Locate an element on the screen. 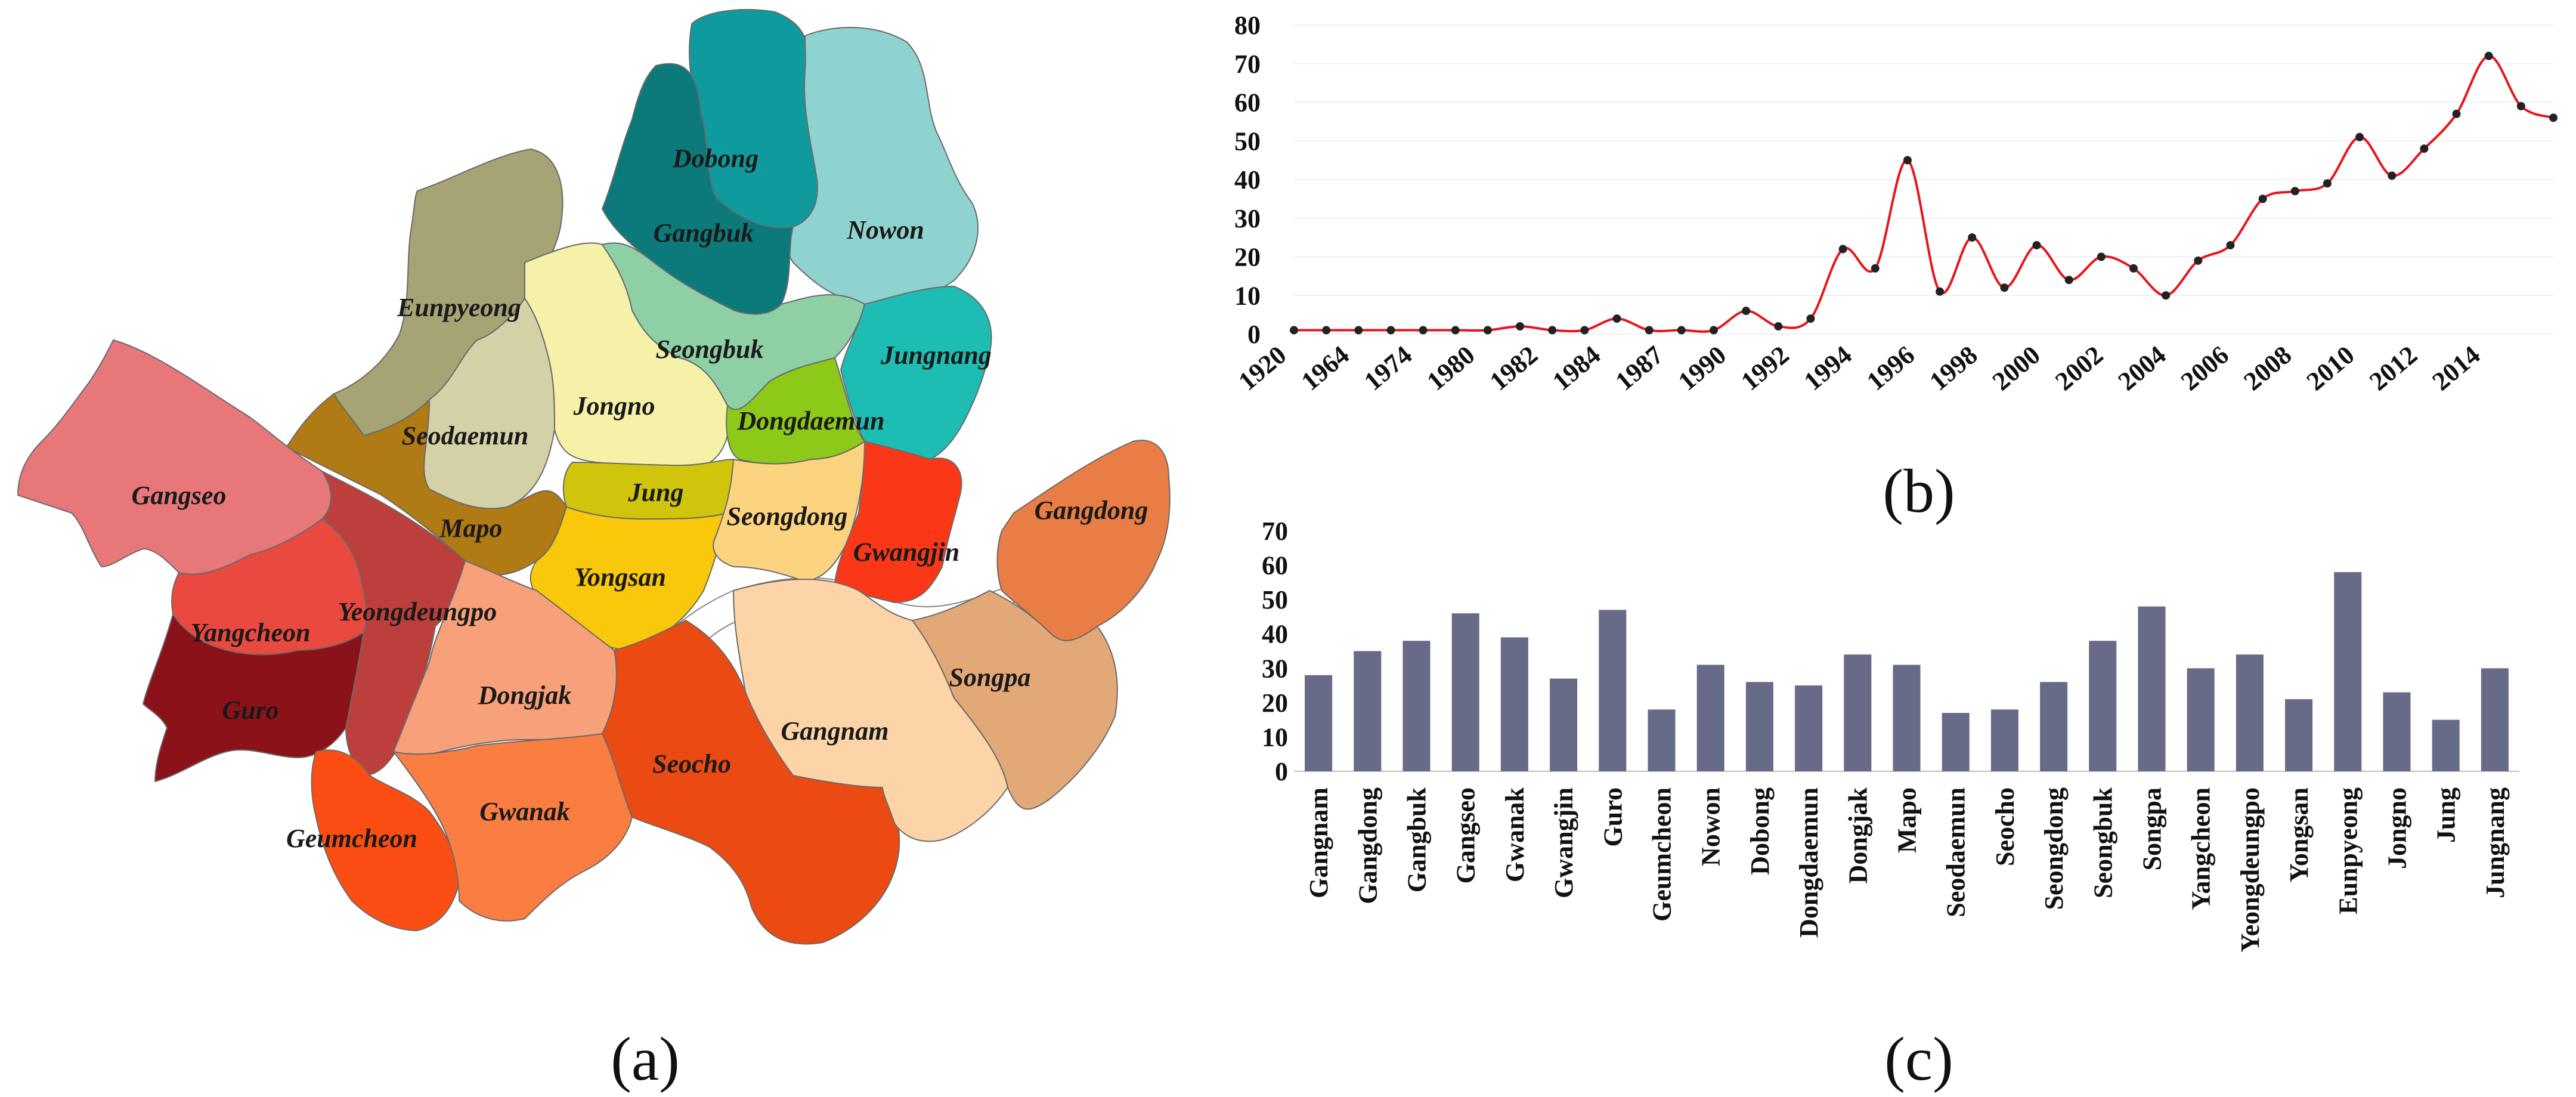 Image resolution: width=2576 pixels, height=1097 pixels. district-yongsan is located at coordinates (629, 578).